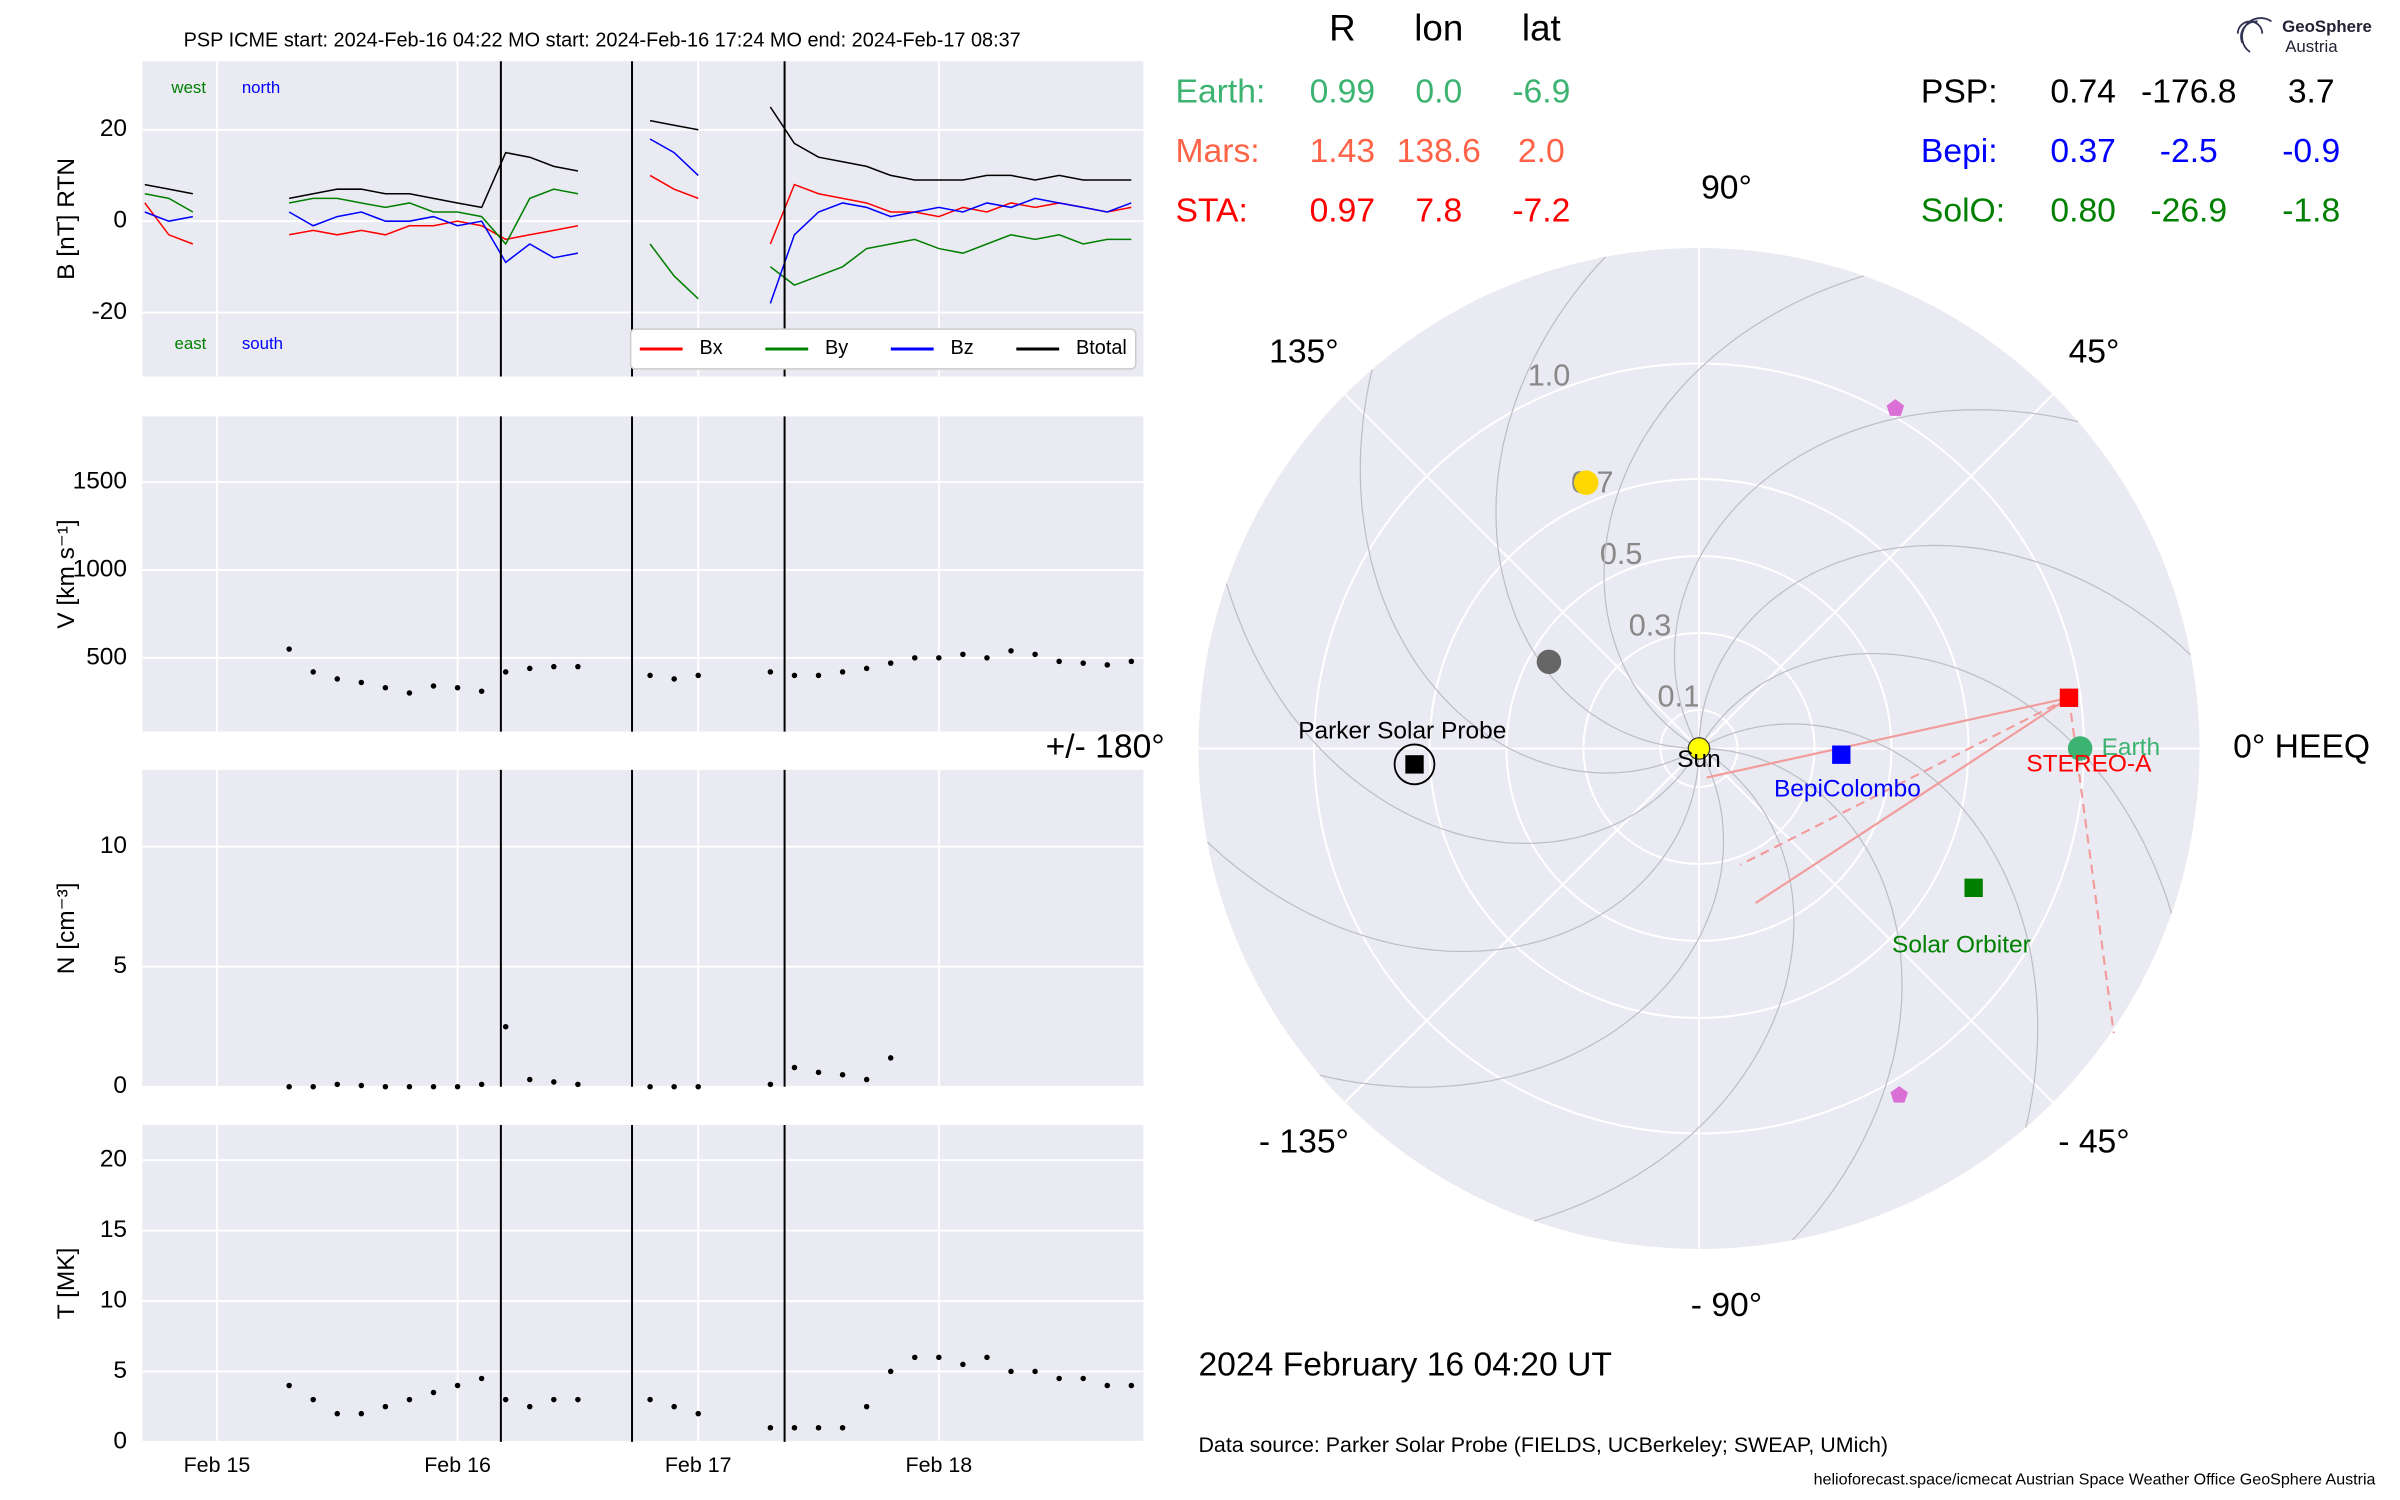 This screenshot has width=2400, height=1500. I want to click on table-cell: 1.43, so click(1343, 151).